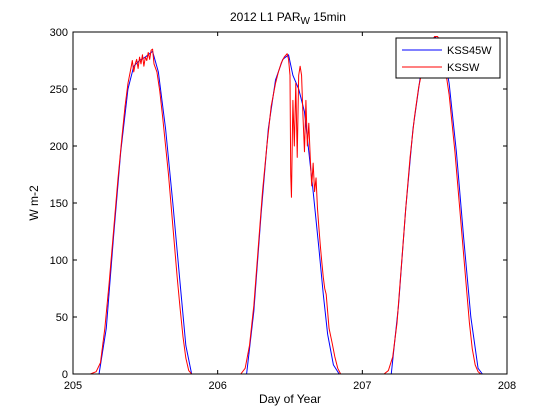 The width and height of the screenshot is (560, 420). Describe the element at coordinates (290, 399) in the screenshot. I see `x-axis-label: Day of Year` at that location.